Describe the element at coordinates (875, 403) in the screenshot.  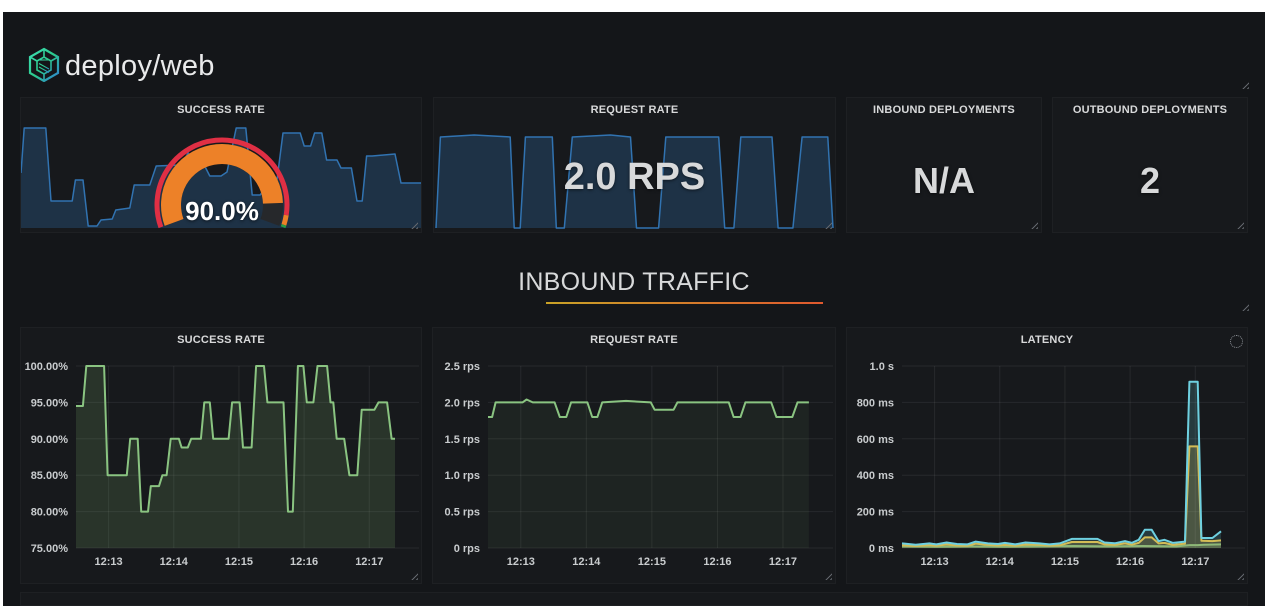
I see `svg-text: 800 ms` at that location.